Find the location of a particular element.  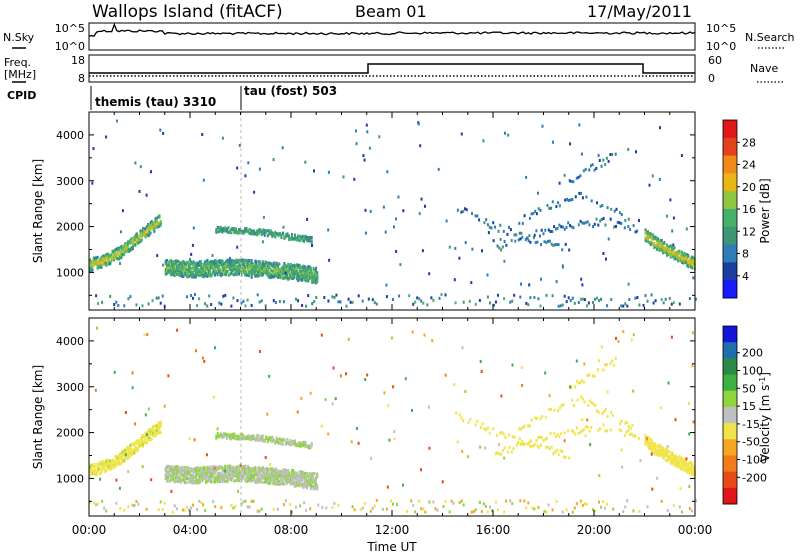

power-ylabel: Slant Range [km] is located at coordinates (38, 211).